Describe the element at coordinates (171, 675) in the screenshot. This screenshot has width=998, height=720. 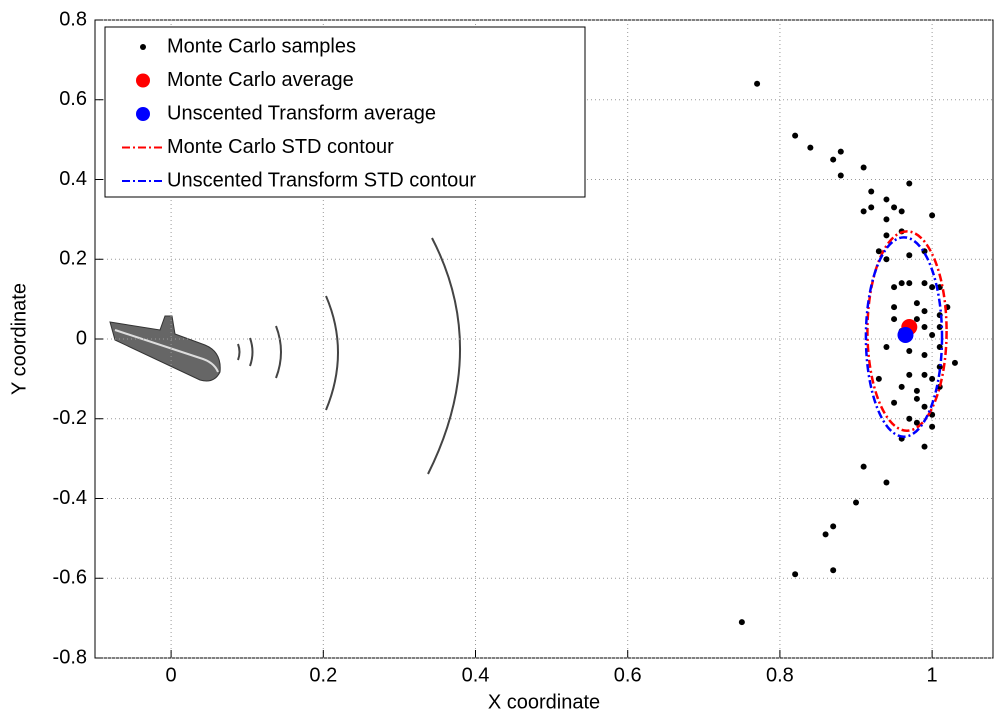
I see `x-tick-label: 0` at that location.